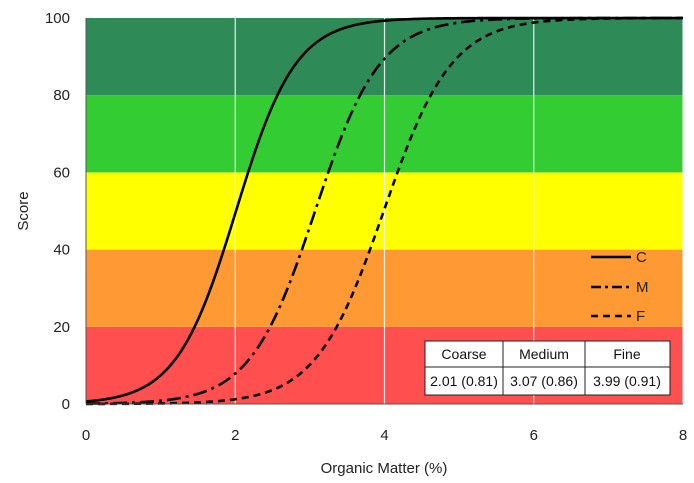 This screenshot has height=483, width=694. I want to click on y-tick-label-0: 0, so click(66, 404).